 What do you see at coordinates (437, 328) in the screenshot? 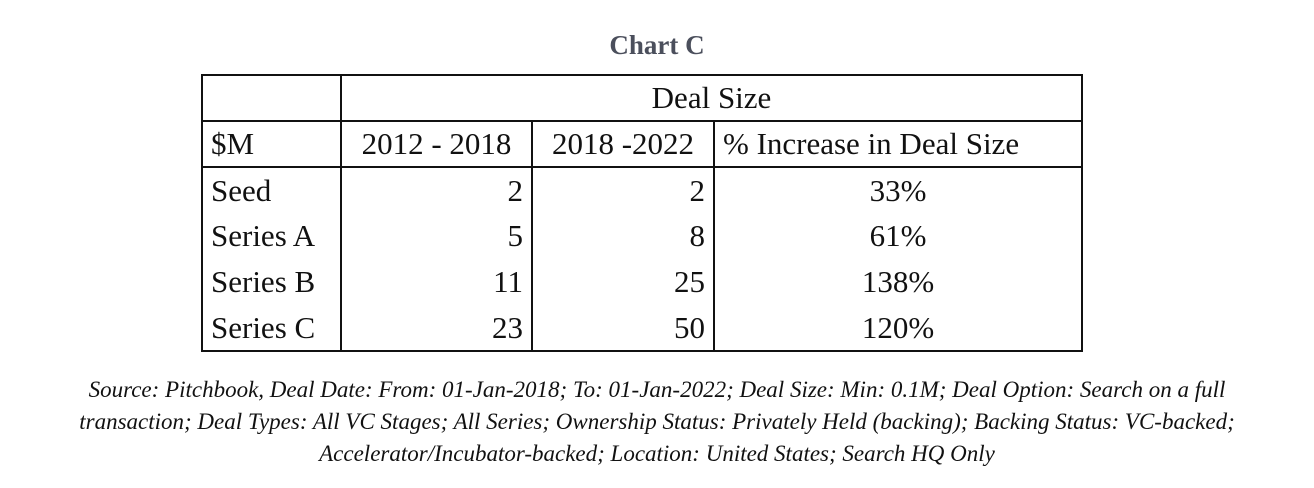
I see `value-2012-2018: 23` at bounding box center [437, 328].